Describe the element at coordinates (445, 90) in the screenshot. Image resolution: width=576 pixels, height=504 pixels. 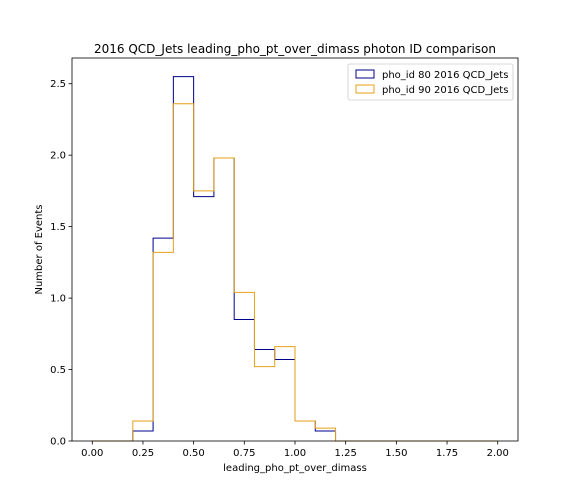
I see `legend-label-series-2: pho_id 90 2016 QCD_Jets` at that location.